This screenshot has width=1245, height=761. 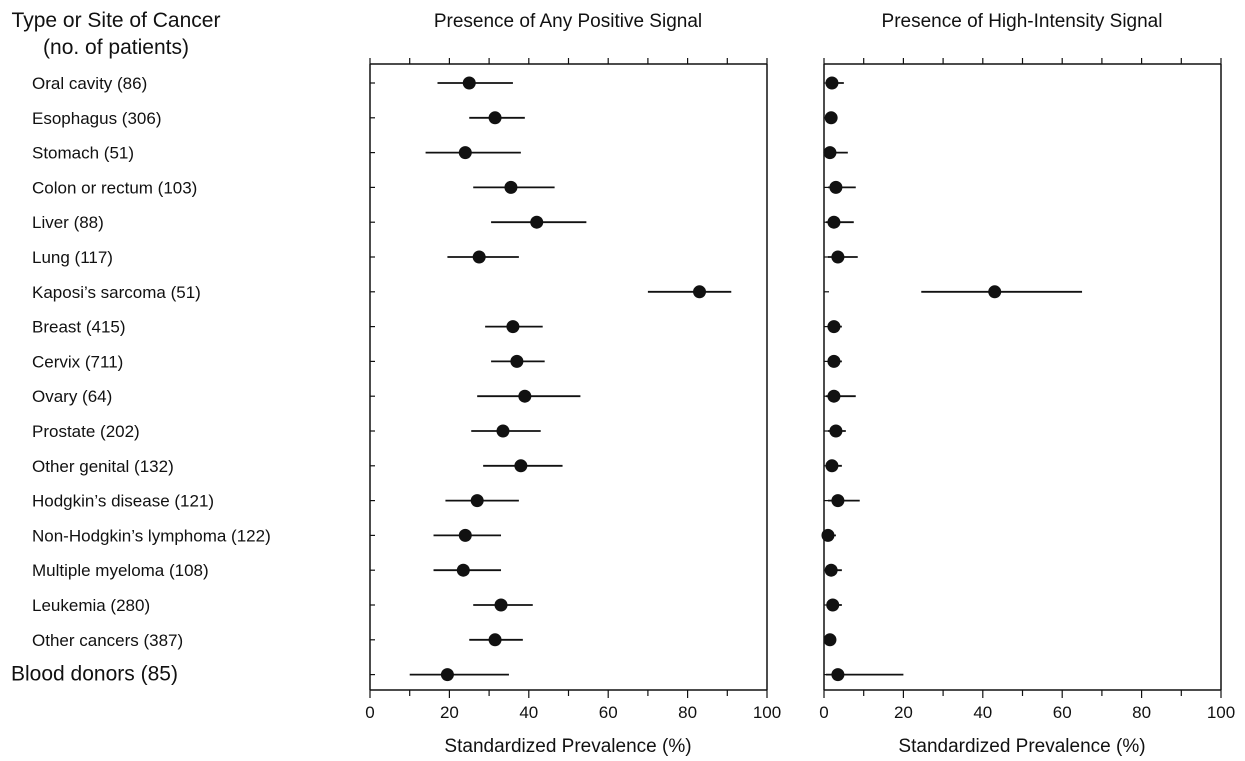 What do you see at coordinates (79, 327) in the screenshot?
I see `category-label: Breast (415)` at bounding box center [79, 327].